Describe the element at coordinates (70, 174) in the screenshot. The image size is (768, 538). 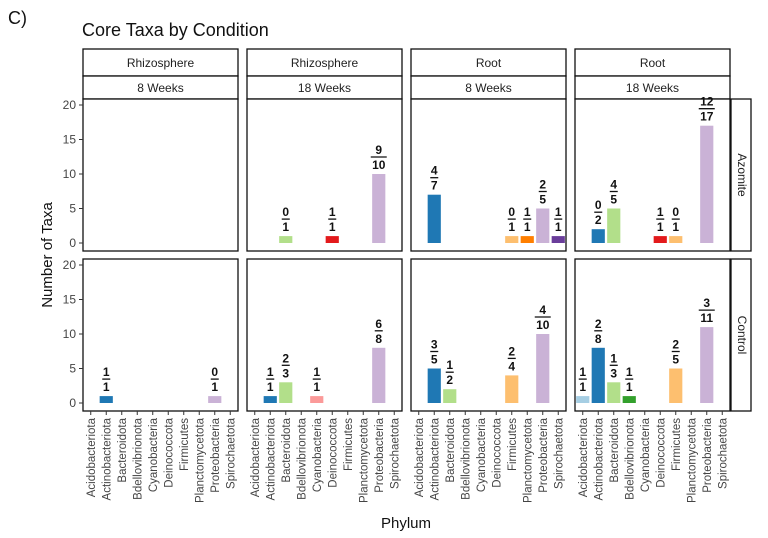
I see `y-tick-label: 10` at that location.